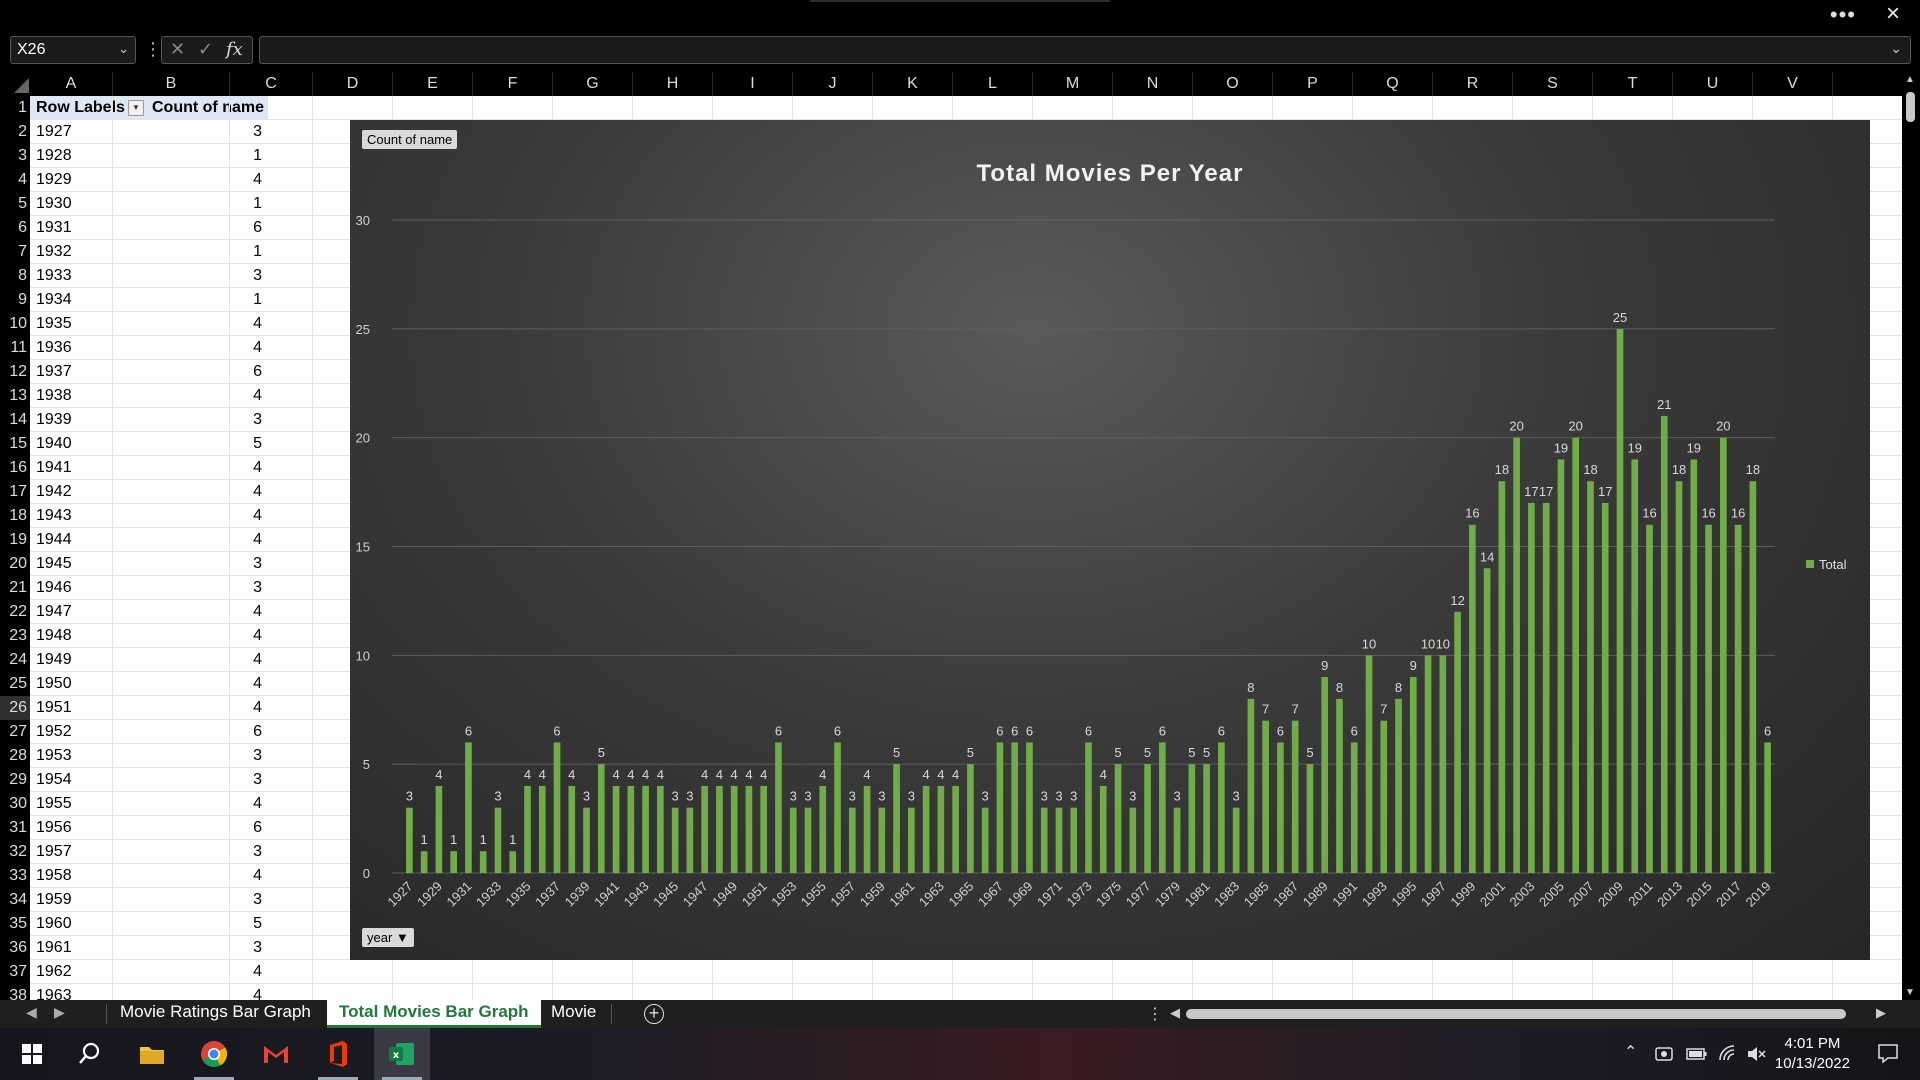 The width and height of the screenshot is (1920, 1080). Describe the element at coordinates (1473, 84) in the screenshot. I see `column-header: R` at that location.